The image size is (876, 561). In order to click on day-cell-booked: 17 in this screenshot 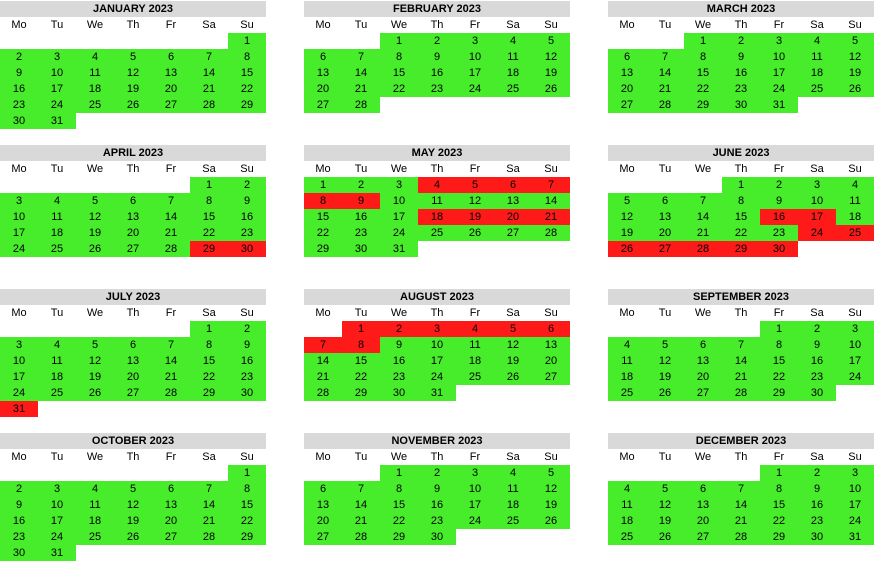, I will do `click(817, 217)`.